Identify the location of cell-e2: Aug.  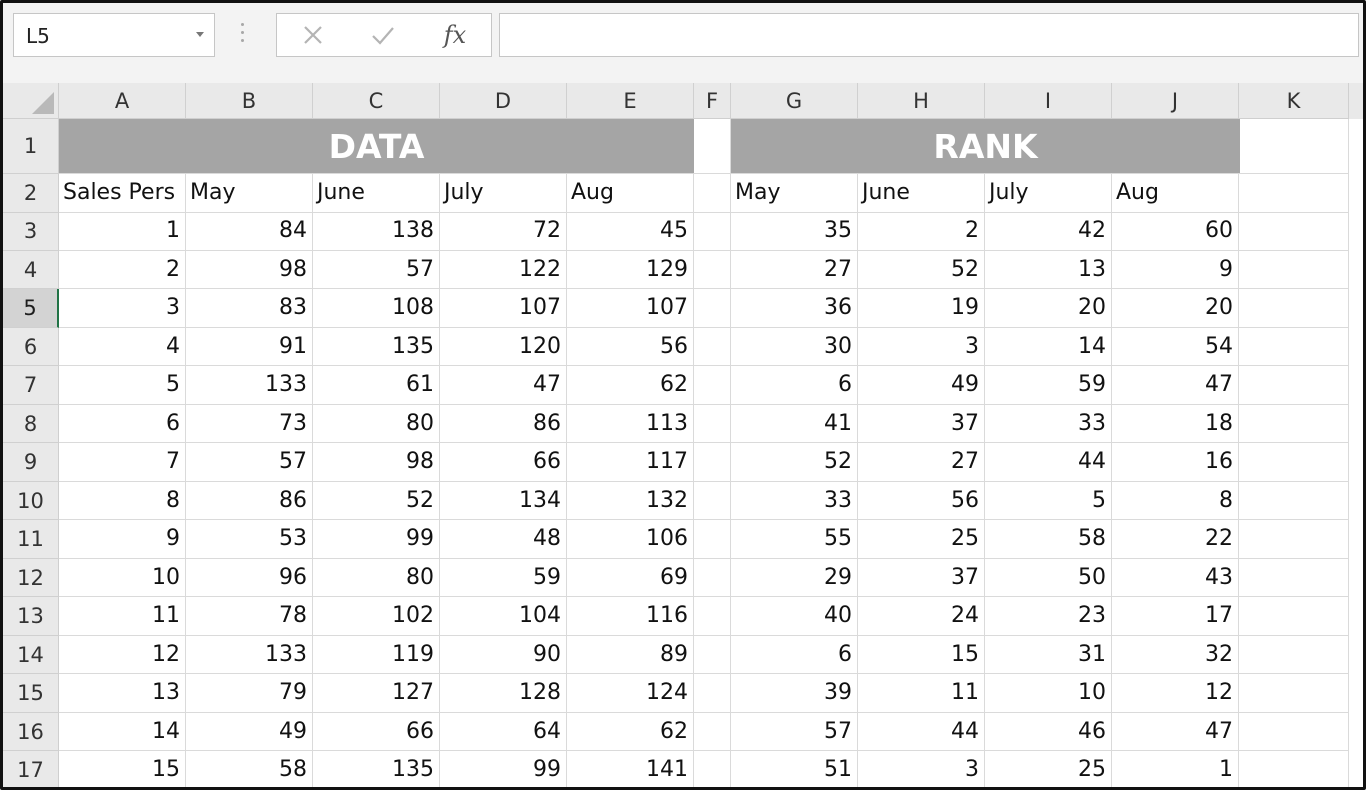
(630, 193).